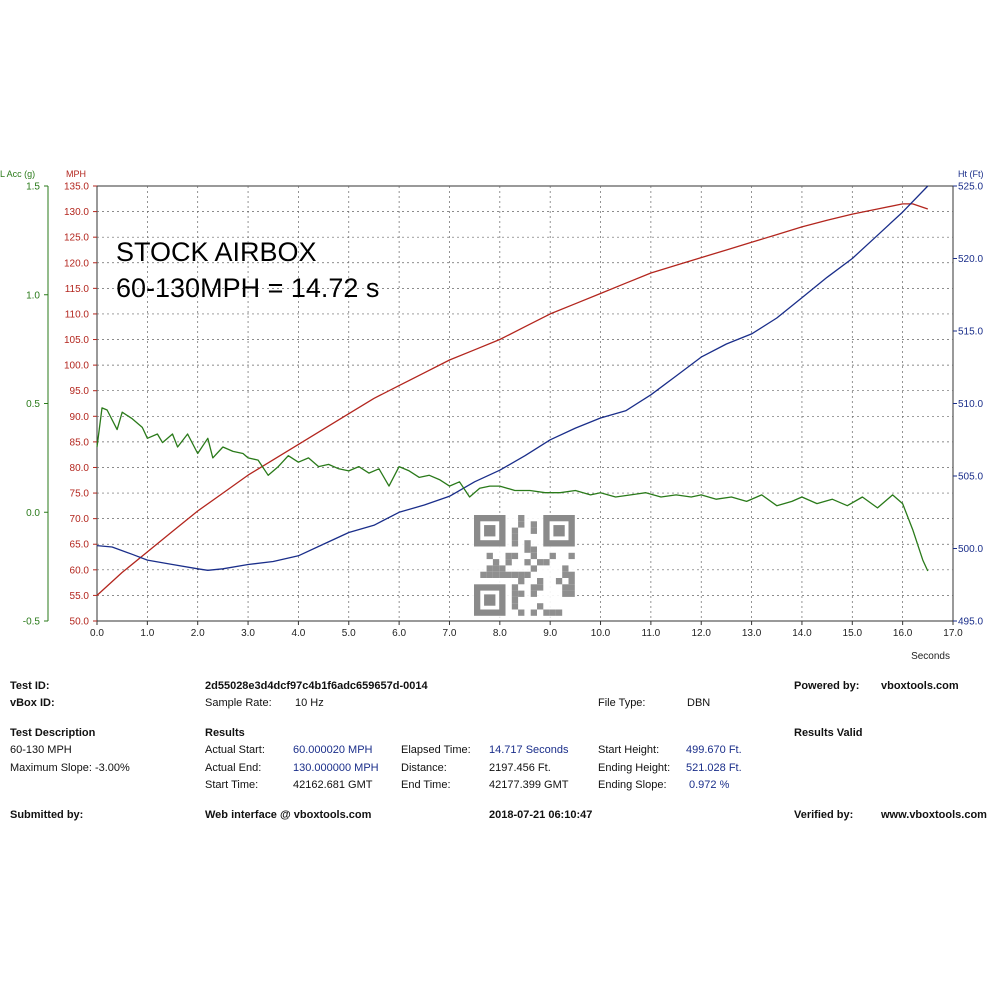 The image size is (1000, 1000). What do you see at coordinates (80, 391) in the screenshot?
I see `mph-tick-label: 95.0` at bounding box center [80, 391].